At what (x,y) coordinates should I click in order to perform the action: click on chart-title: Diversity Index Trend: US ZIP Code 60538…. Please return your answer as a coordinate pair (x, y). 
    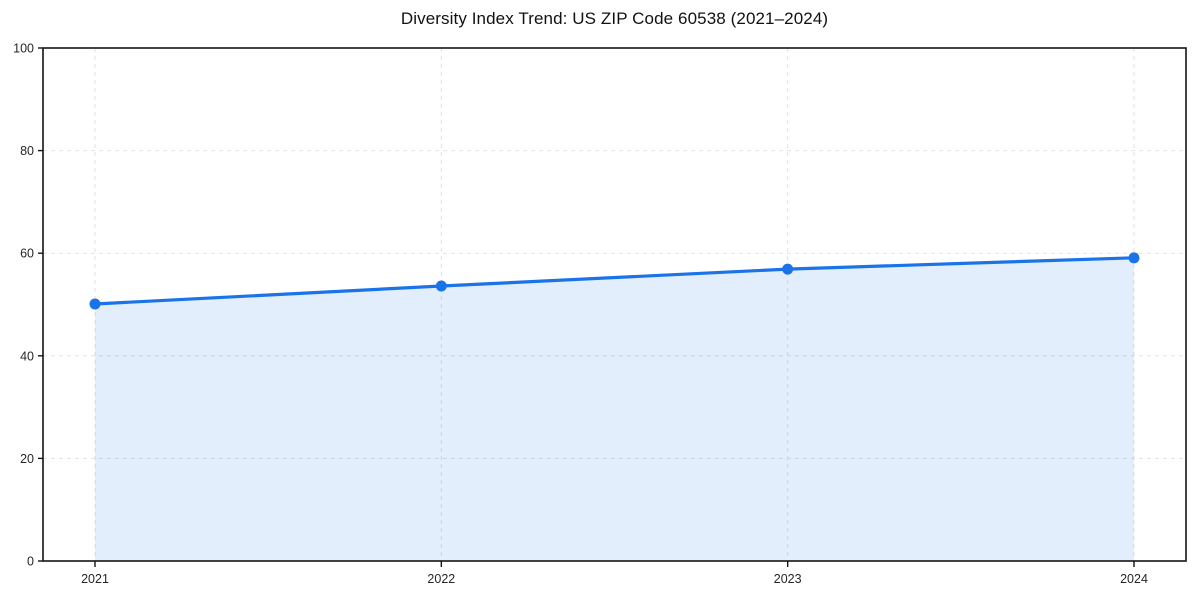
    Looking at the image, I should click on (614, 18).